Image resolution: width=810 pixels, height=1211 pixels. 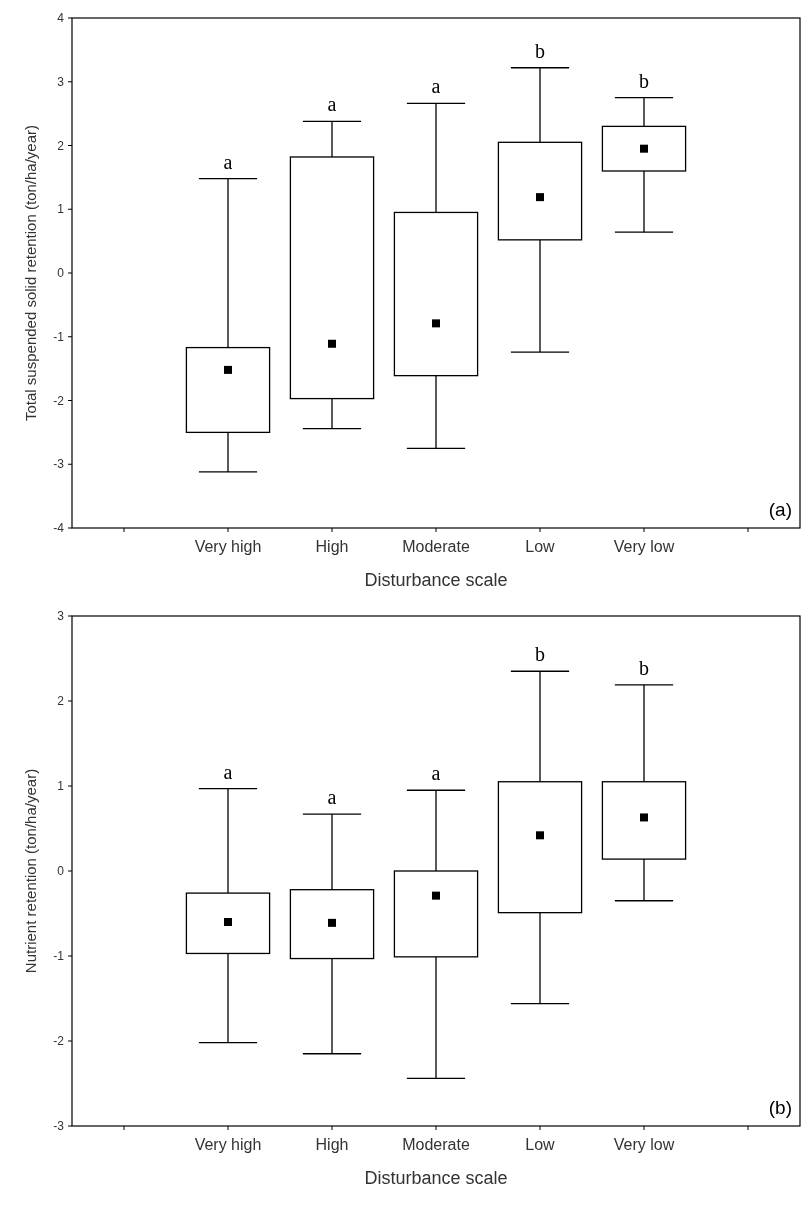 What do you see at coordinates (59, 528) in the screenshot?
I see `y-tick-label: -4` at bounding box center [59, 528].